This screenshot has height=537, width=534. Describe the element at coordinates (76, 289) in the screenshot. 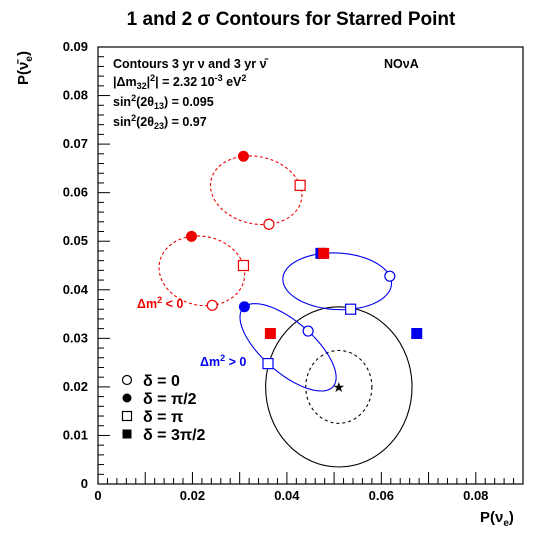

I see `y-tick-label: 0.04` at that location.